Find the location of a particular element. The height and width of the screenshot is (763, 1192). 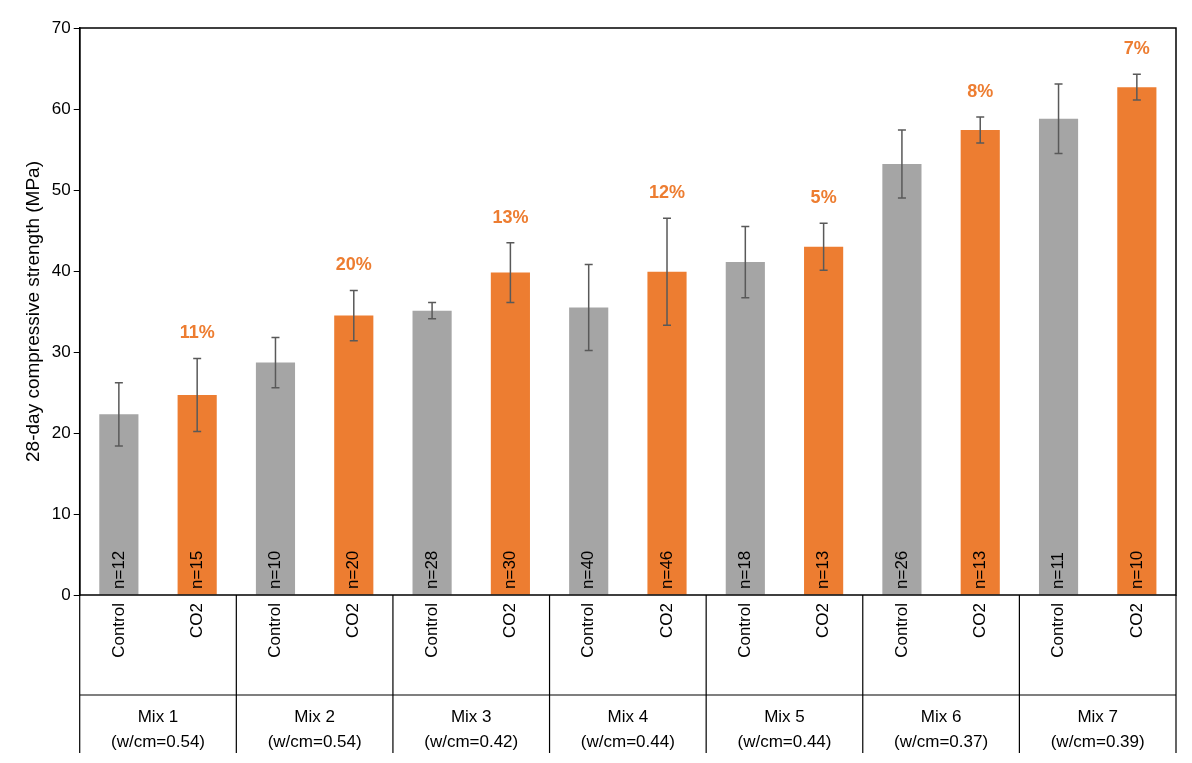

y-tick-label: 30 is located at coordinates (61, 351).